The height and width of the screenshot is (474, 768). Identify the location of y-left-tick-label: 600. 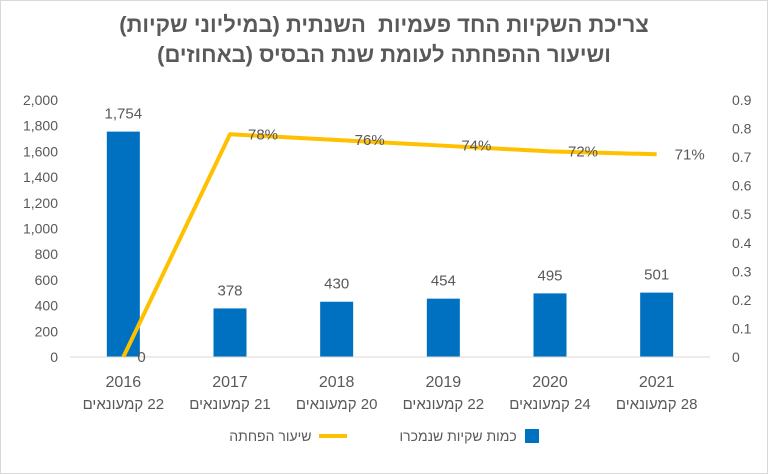
(47, 280).